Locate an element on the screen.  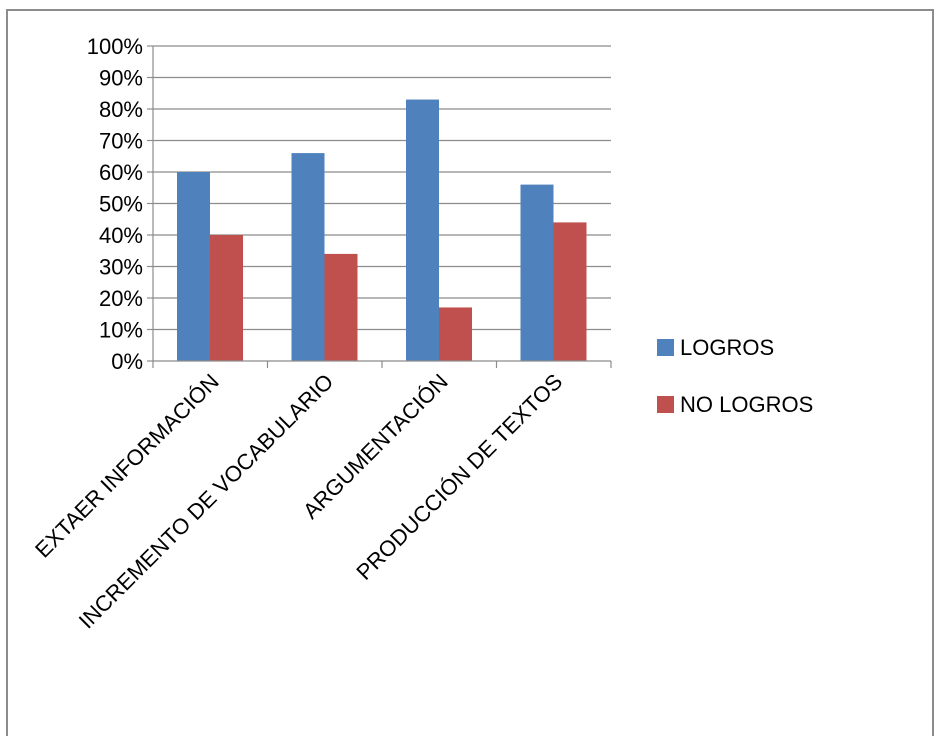
y-tick-label: 60% is located at coordinates (121, 172).